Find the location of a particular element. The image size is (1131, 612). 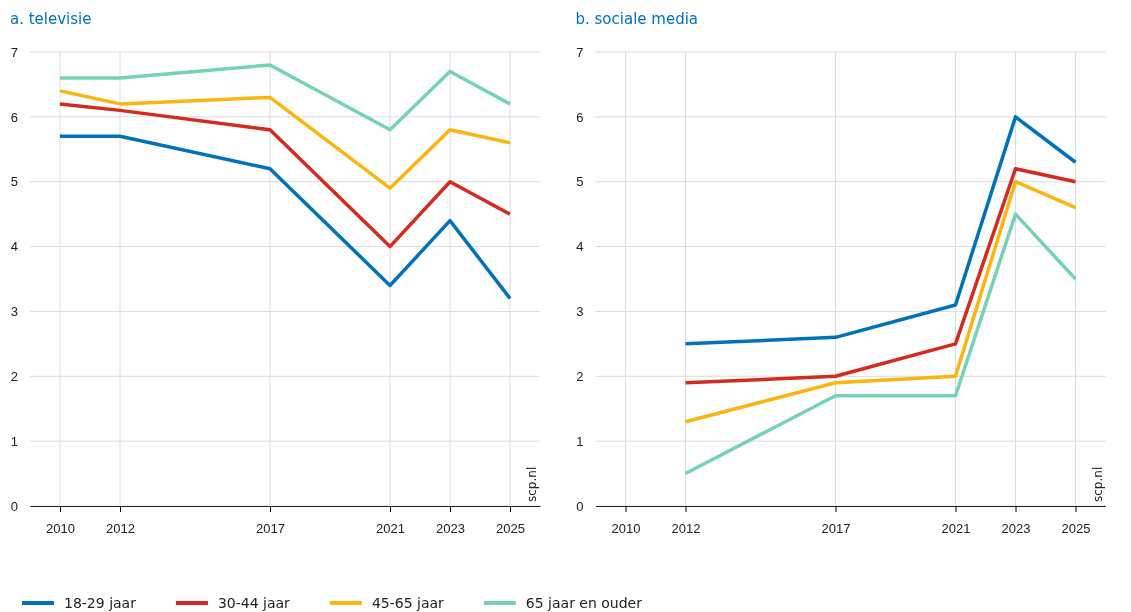

chart-title: a. televisie is located at coordinates (51, 19).